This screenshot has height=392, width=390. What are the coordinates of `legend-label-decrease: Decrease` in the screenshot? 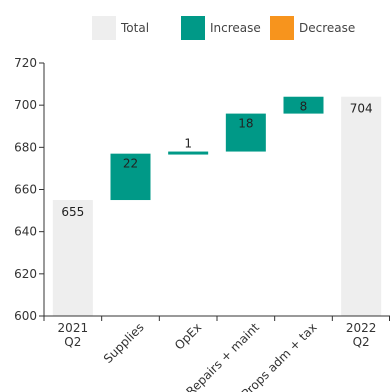 It's located at (327, 28).